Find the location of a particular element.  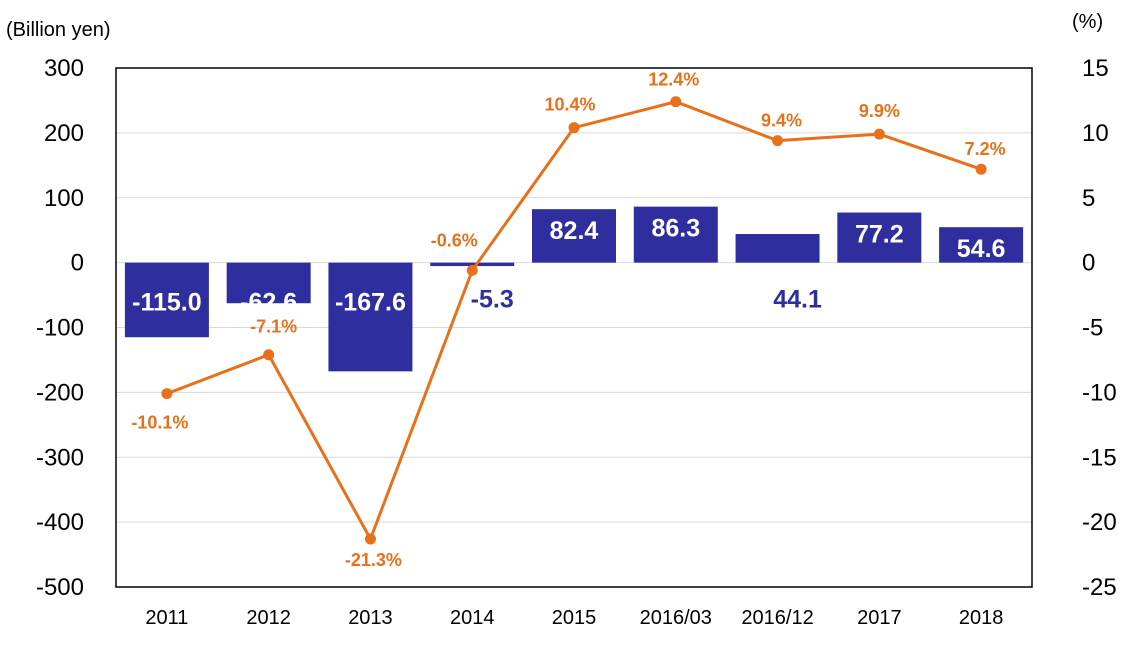

bar-value-label: 86.3 is located at coordinates (675, 229).